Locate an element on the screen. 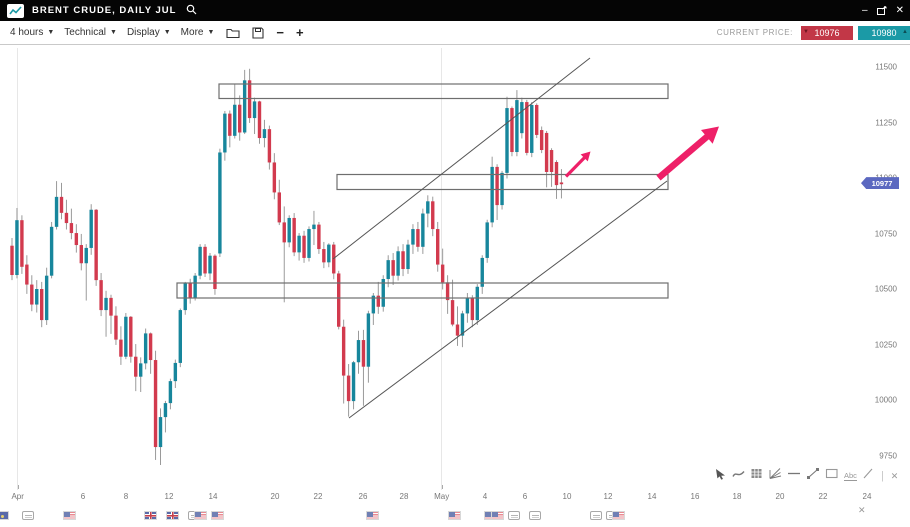 Image resolution: width=910 pixels, height=527 pixels. more-dropdown: More ▼ is located at coordinates (197, 32).